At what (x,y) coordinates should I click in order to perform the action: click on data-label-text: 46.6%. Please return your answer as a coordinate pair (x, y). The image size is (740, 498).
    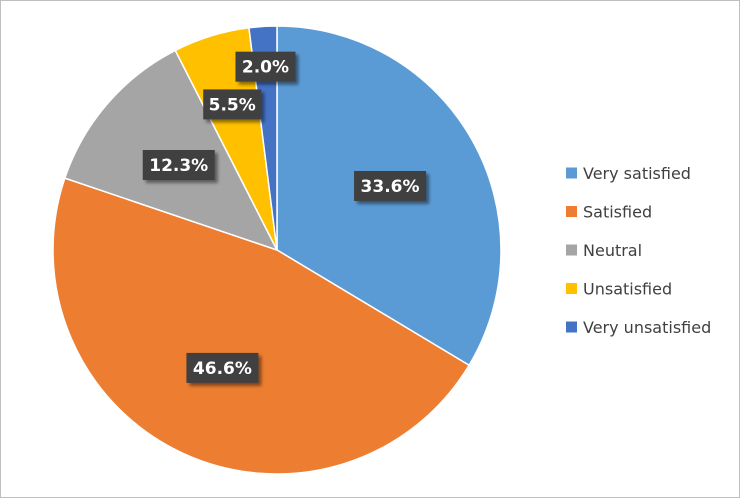
    Looking at the image, I should click on (222, 369).